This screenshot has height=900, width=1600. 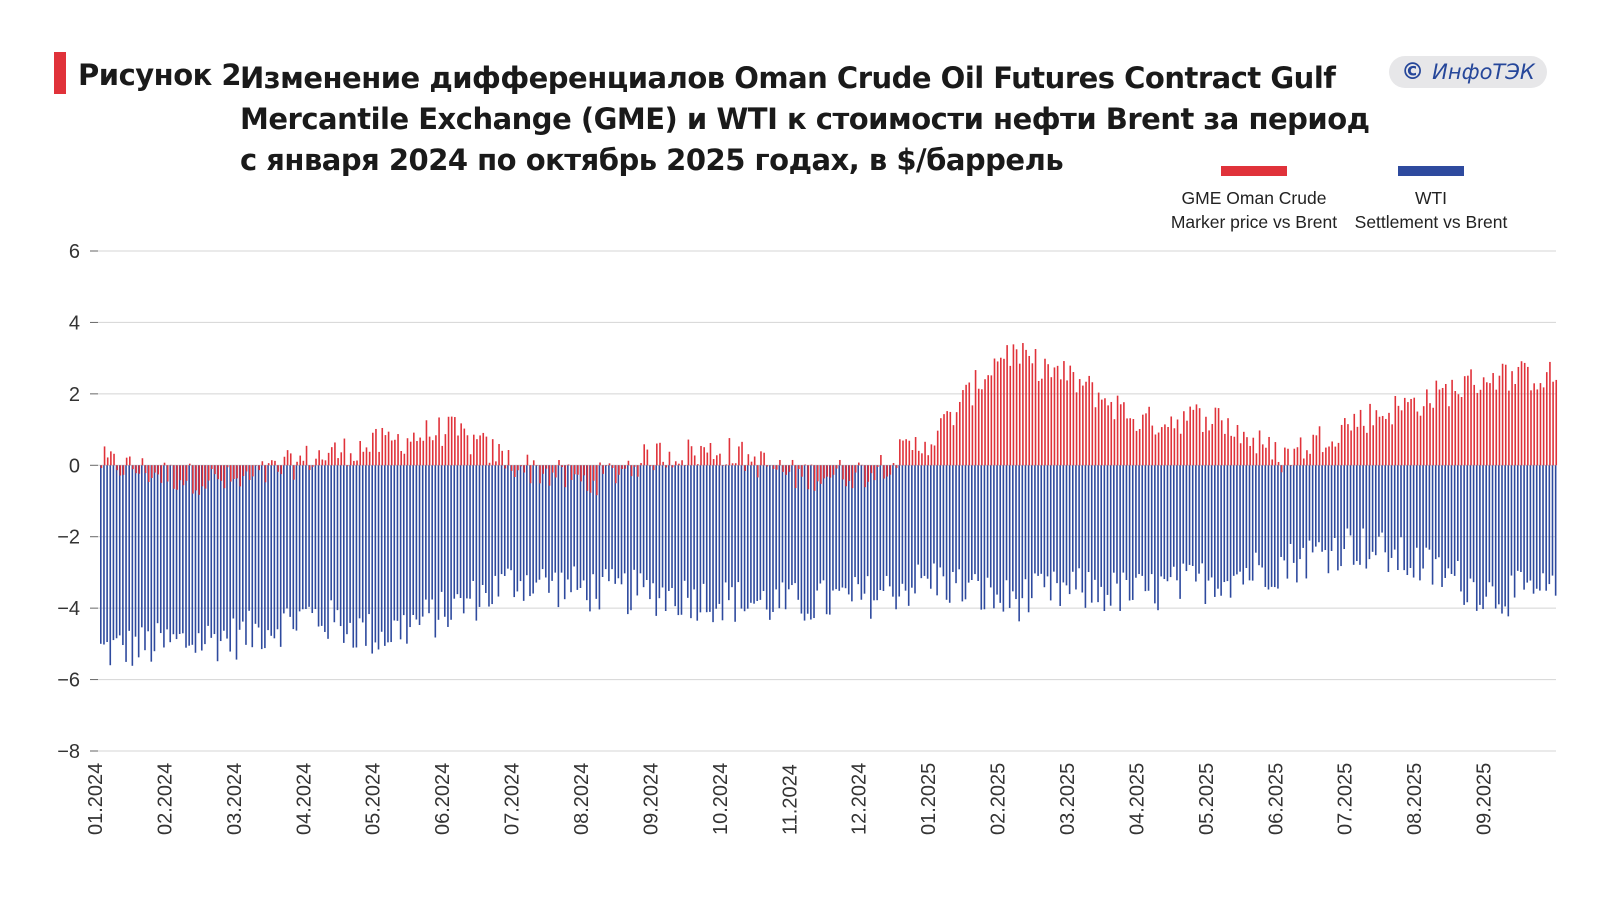 What do you see at coordinates (74, 395) in the screenshot?
I see `y-tick-label: 2` at bounding box center [74, 395].